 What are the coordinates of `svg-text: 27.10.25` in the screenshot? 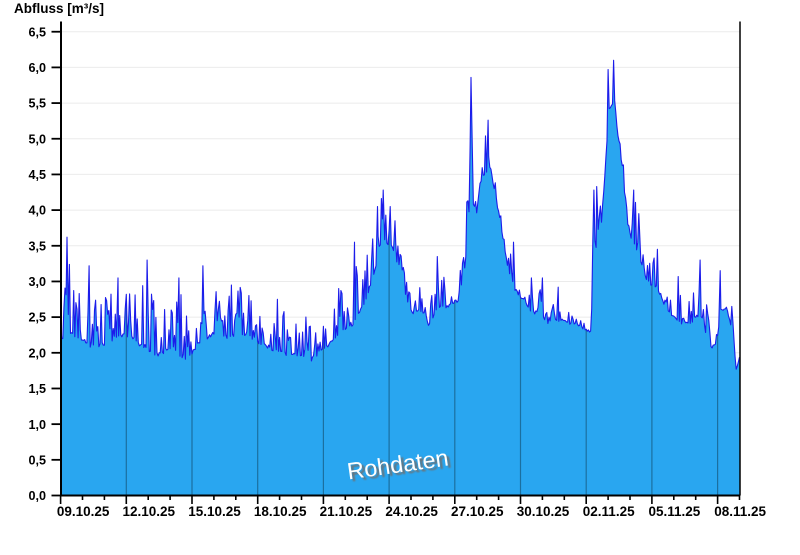 It's located at (477, 511).